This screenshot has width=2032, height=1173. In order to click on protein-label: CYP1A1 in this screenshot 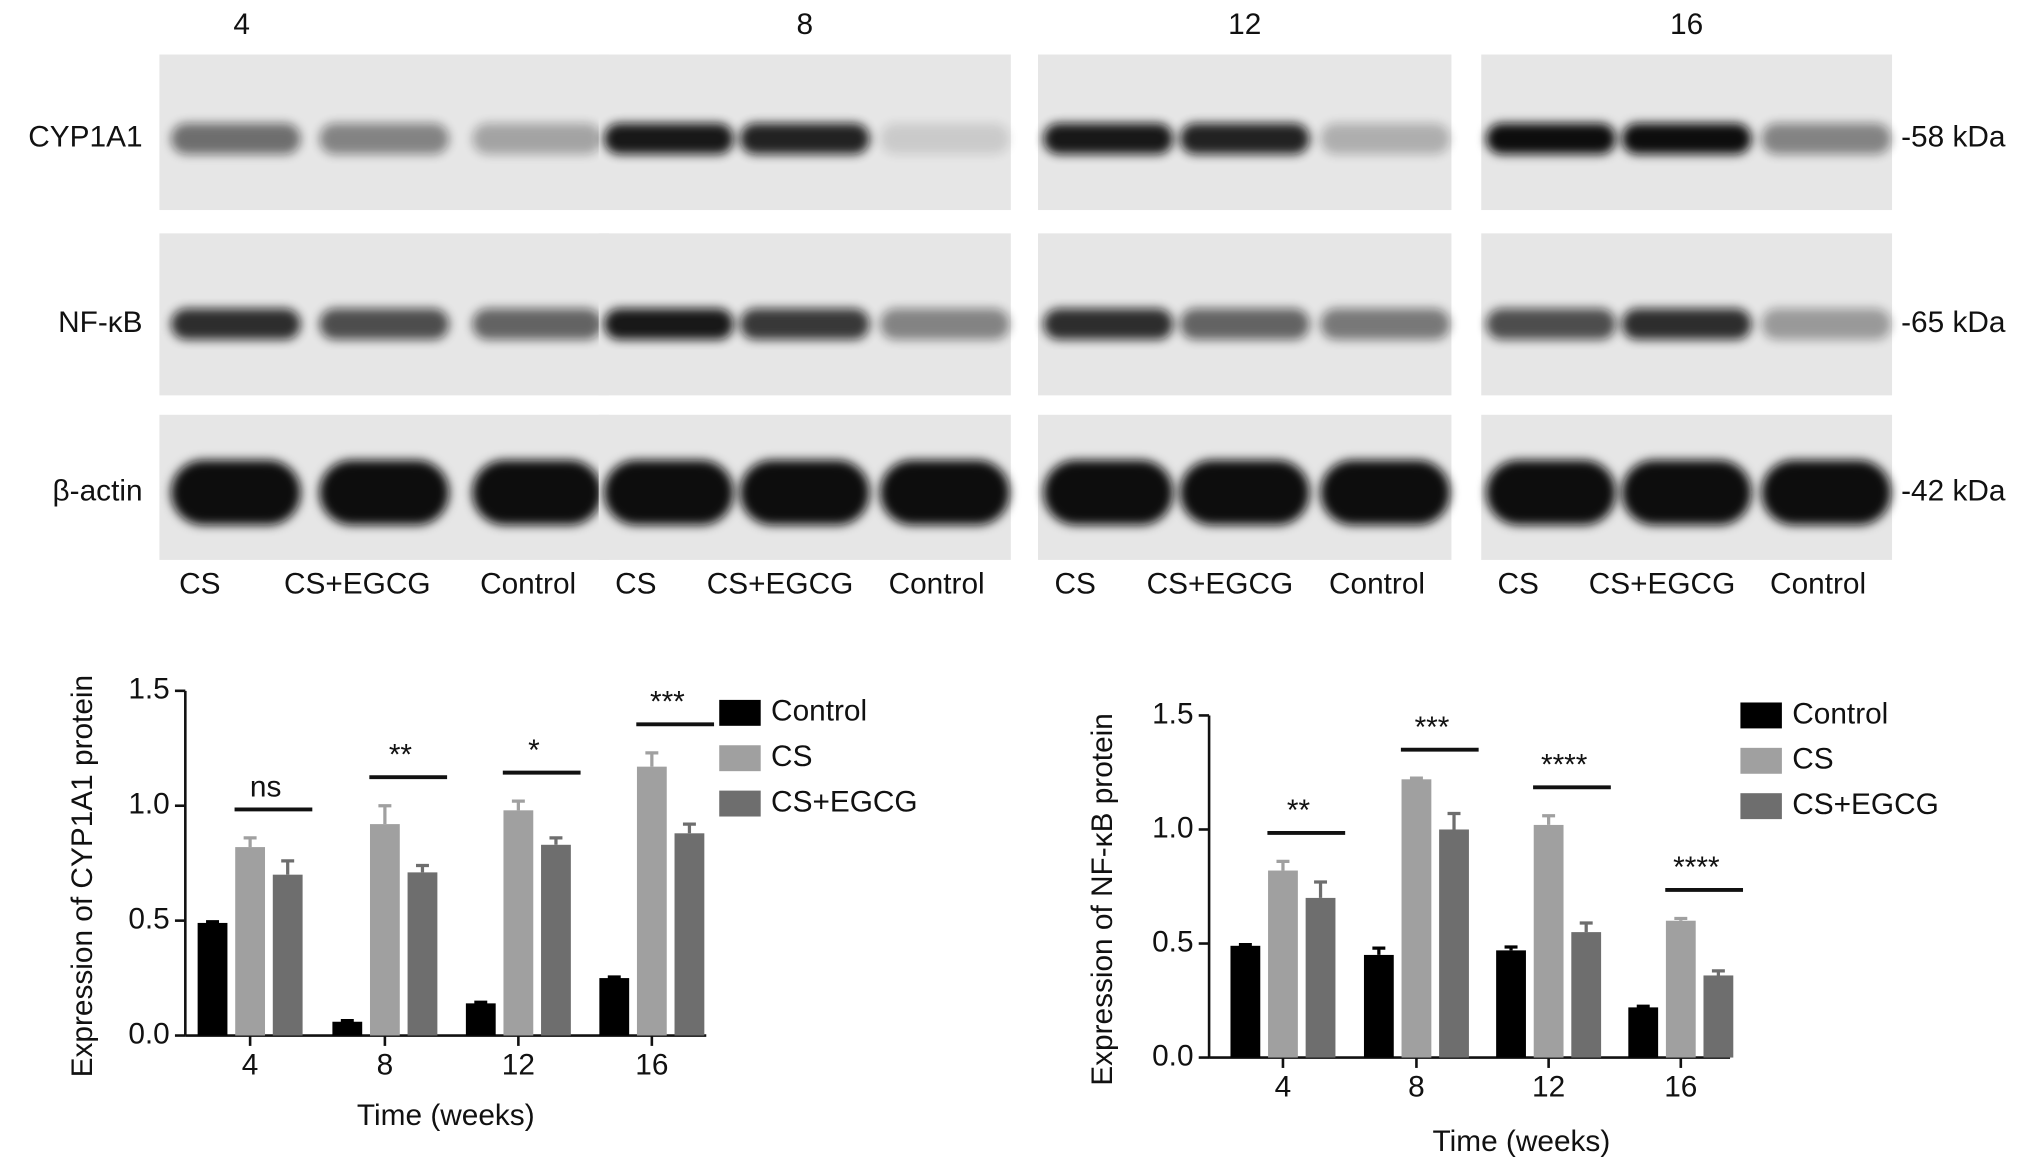, I will do `click(85, 137)`.